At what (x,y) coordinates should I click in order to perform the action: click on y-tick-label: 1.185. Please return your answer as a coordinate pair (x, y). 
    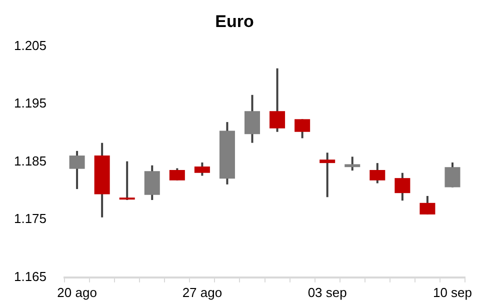
    Looking at the image, I should click on (30, 160).